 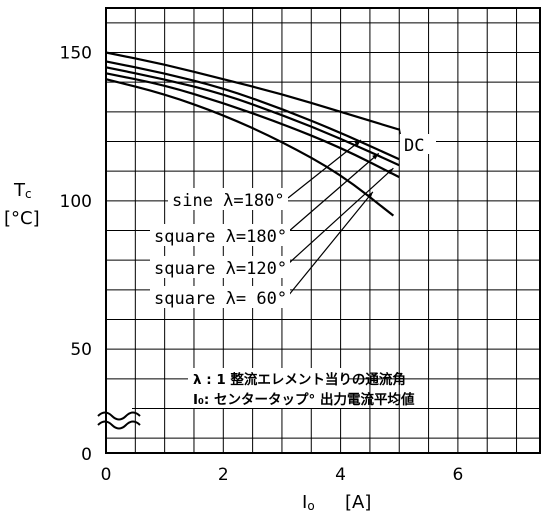 I want to click on axis-break-mark, so click(x=118, y=419).